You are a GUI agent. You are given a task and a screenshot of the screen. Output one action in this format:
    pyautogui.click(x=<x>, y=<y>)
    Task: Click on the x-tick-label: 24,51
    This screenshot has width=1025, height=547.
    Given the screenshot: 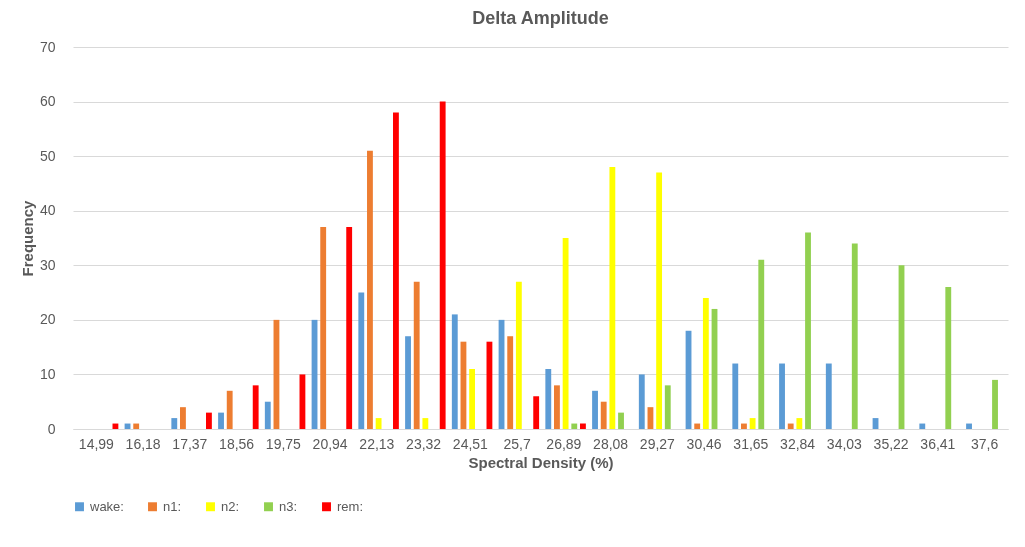 What is the action you would take?
    pyautogui.click(x=470, y=443)
    